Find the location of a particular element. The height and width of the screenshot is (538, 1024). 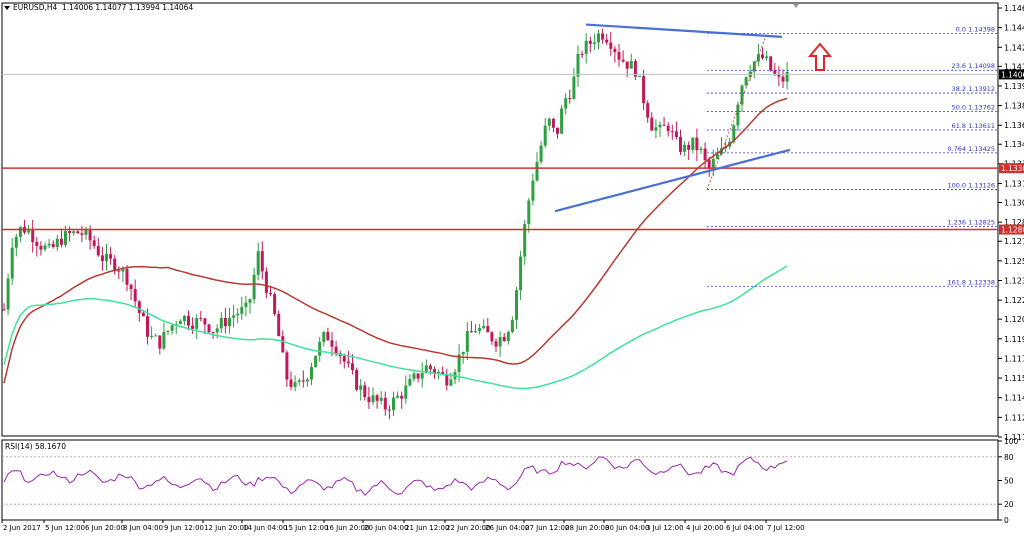

time-tick-label: 26 Jun 04:00 is located at coordinates (507, 528).